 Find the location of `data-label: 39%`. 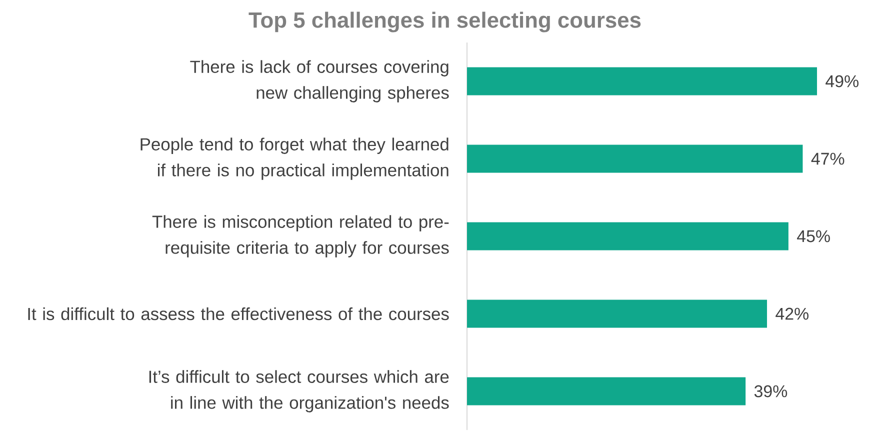

data-label: 39% is located at coordinates (771, 391).